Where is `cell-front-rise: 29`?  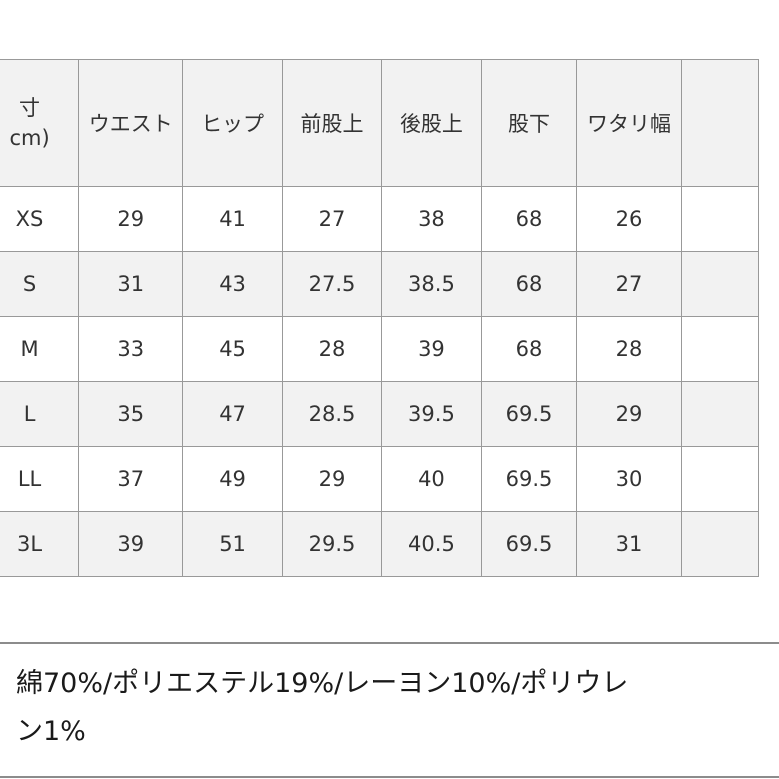 cell-front-rise: 29 is located at coordinates (332, 479).